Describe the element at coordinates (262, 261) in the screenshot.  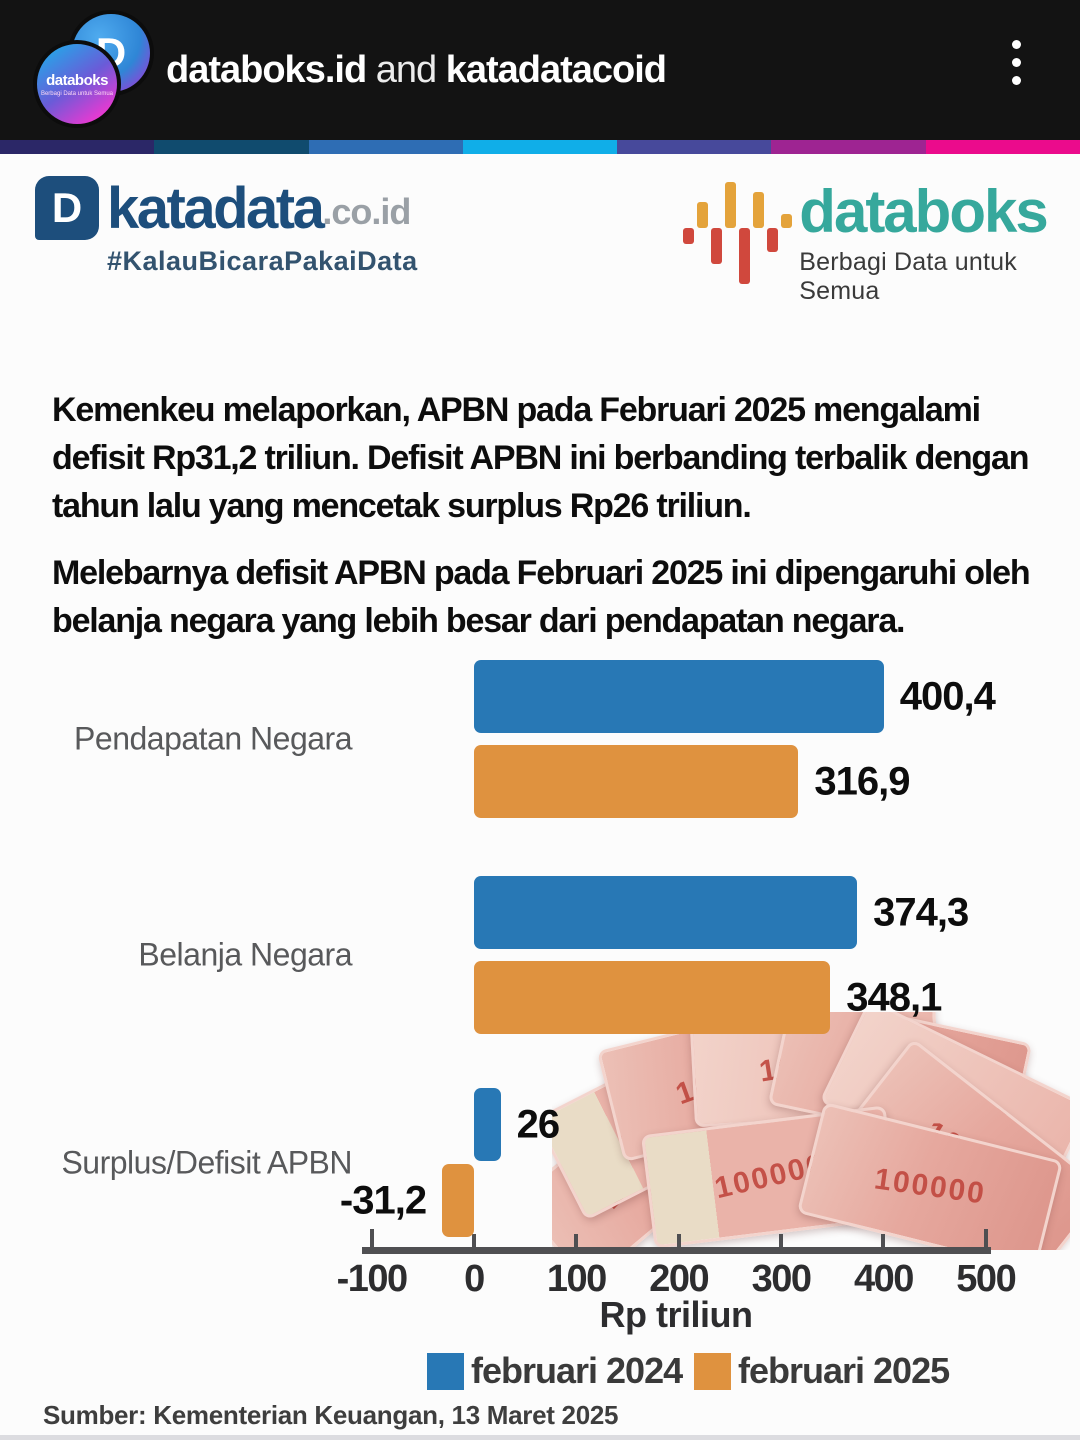
I see `katadata-tagline: #KalauBicaraPakaiData` at that location.